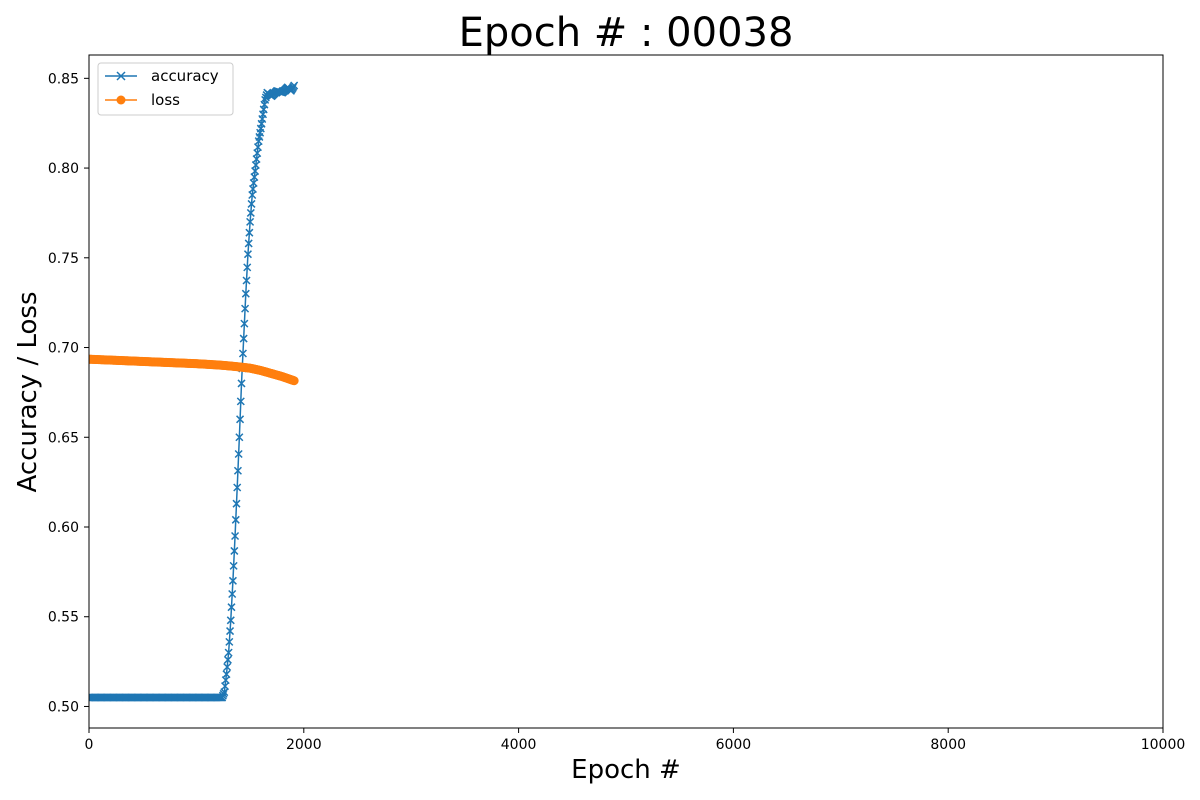 The image size is (1200, 800). What do you see at coordinates (194, 370) in the screenshot?
I see `series-loss` at bounding box center [194, 370].